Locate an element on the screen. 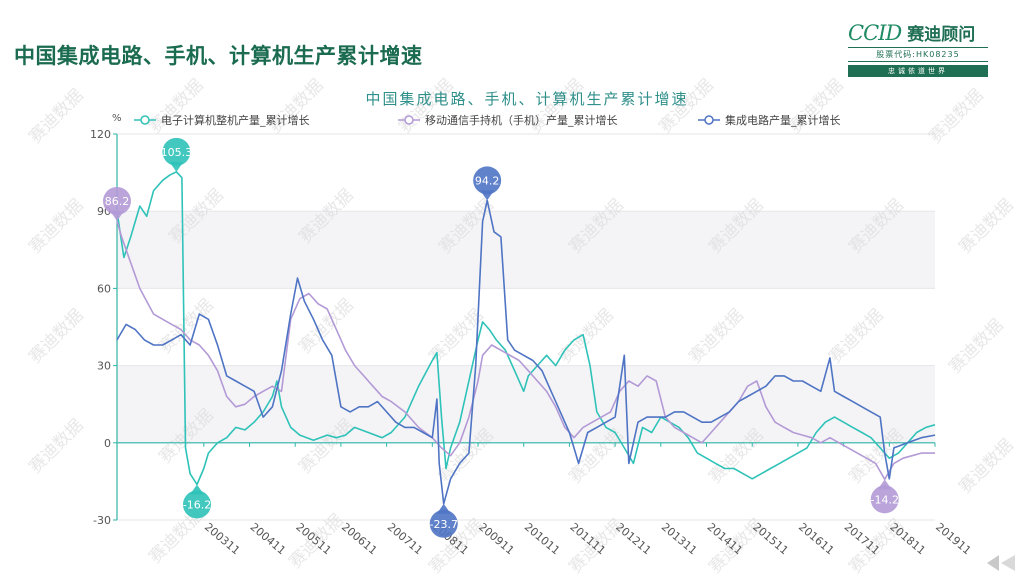  prev-arrow-icon is located at coordinates (993, 563).